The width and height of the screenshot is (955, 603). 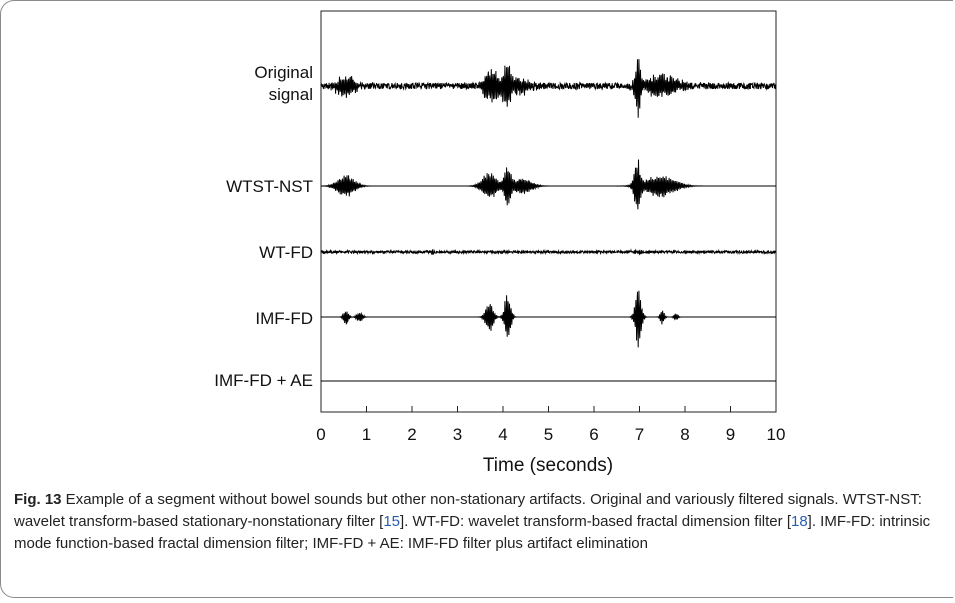 What do you see at coordinates (503, 434) in the screenshot?
I see `x-tick-label: 4` at bounding box center [503, 434].